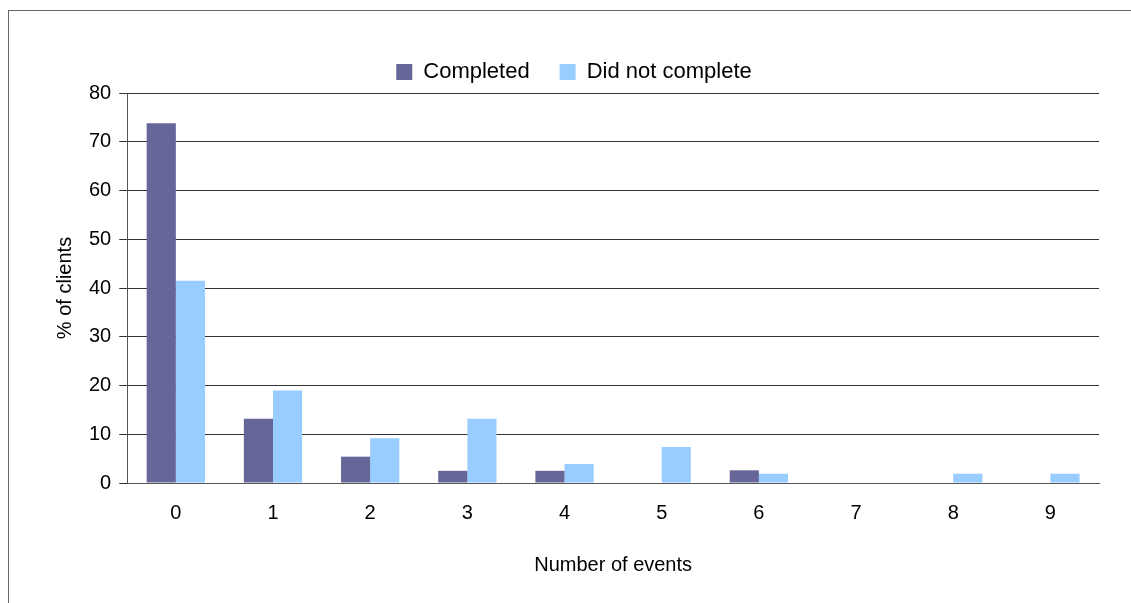 This screenshot has height=603, width=1131. What do you see at coordinates (476, 71) in the screenshot?
I see `legend-label: Completed` at bounding box center [476, 71].